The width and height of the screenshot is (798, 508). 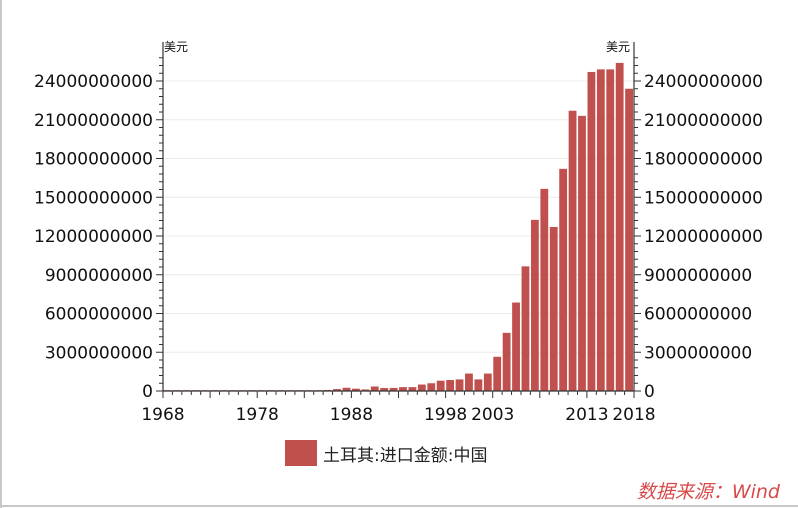 I want to click on right-axis-tick-label: 24000000000, so click(x=703, y=82).